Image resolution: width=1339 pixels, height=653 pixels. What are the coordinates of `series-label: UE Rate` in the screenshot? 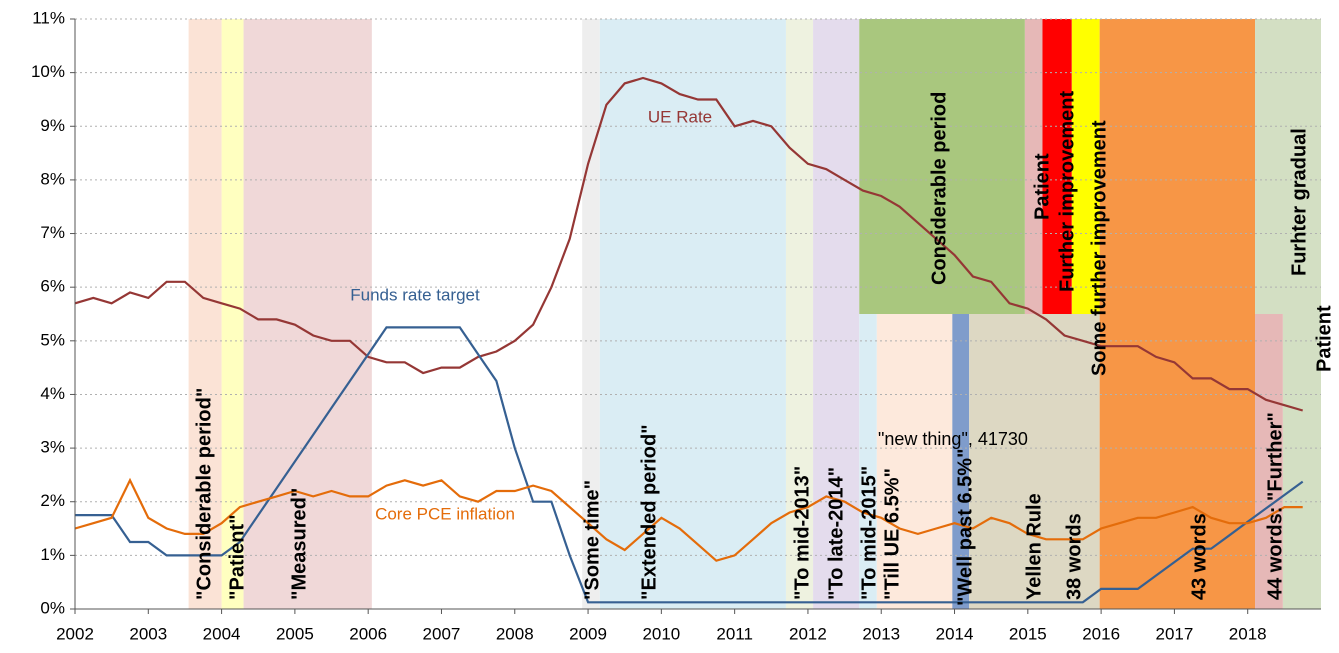 It's located at (680, 116).